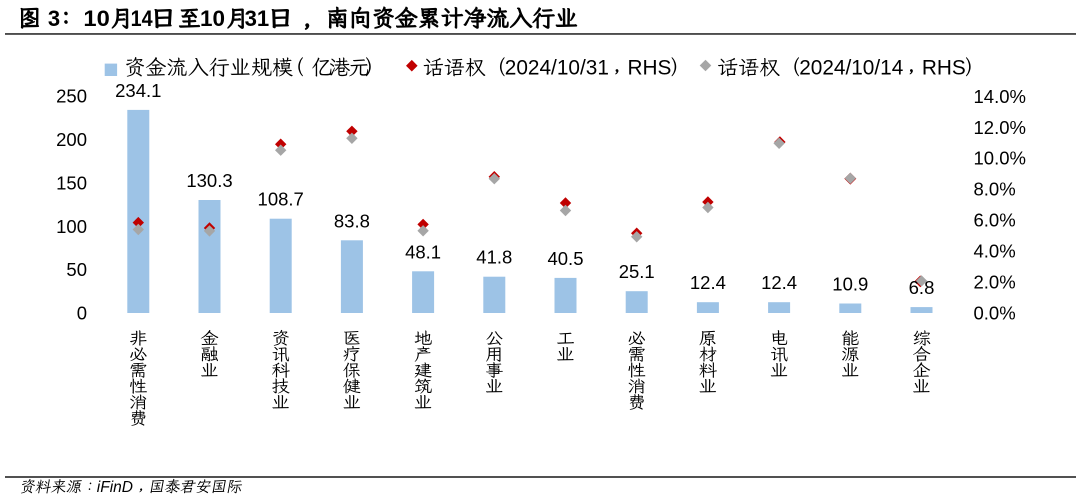  I want to click on svg-text: 0.0%, so click(995, 313).